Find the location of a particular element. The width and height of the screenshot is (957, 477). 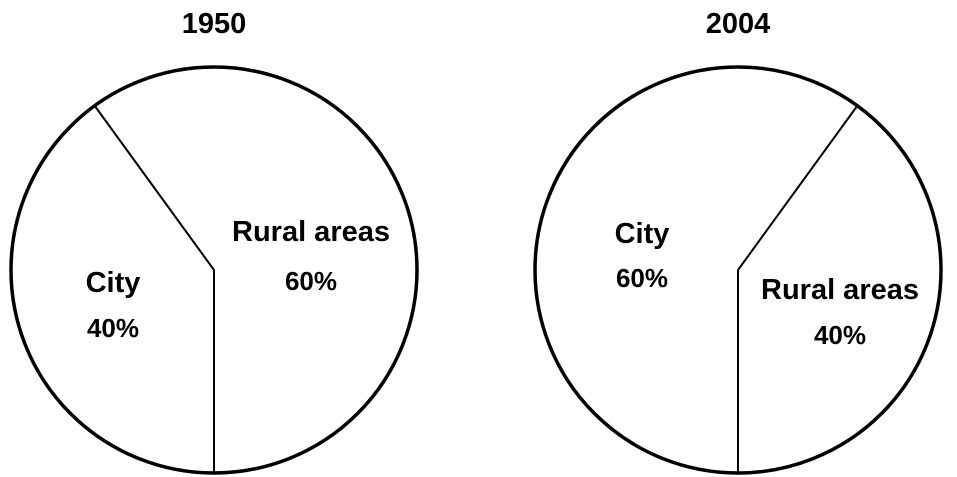

pie-title: 1950 is located at coordinates (214, 24).